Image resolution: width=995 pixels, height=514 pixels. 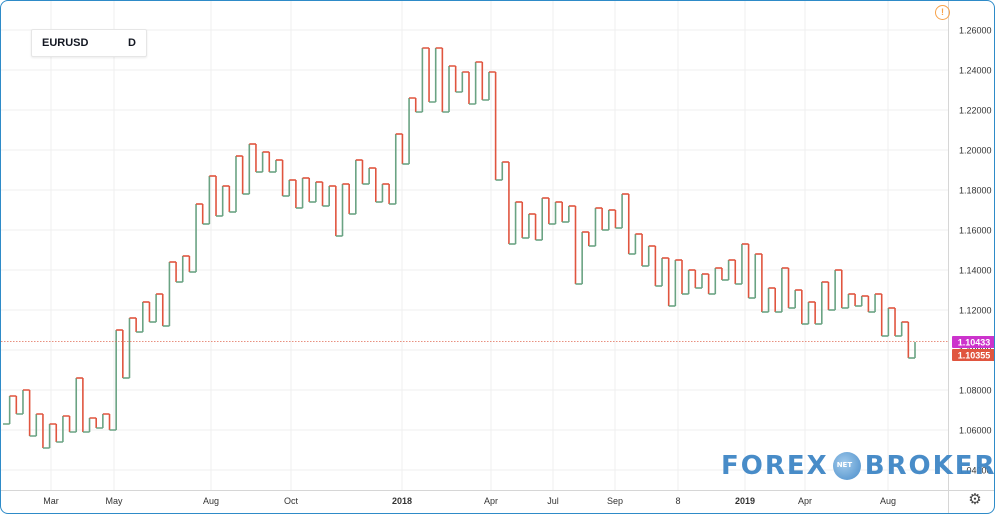 What do you see at coordinates (402, 501) in the screenshot?
I see `x-tick-label: 2018` at bounding box center [402, 501].